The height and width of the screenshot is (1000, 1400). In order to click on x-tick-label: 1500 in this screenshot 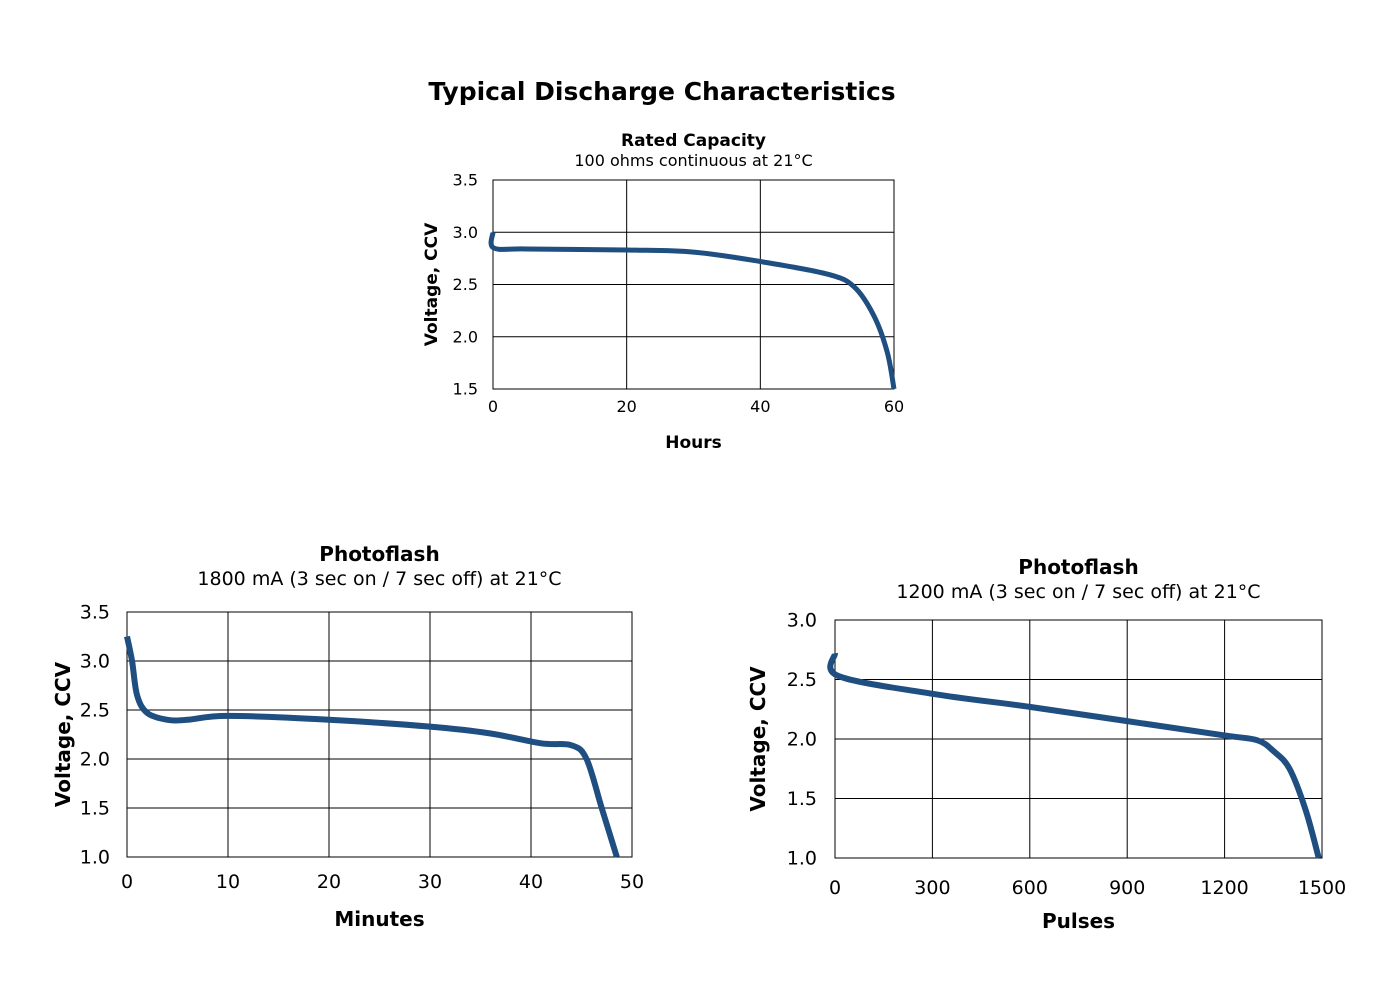, I will do `click(1322, 888)`.